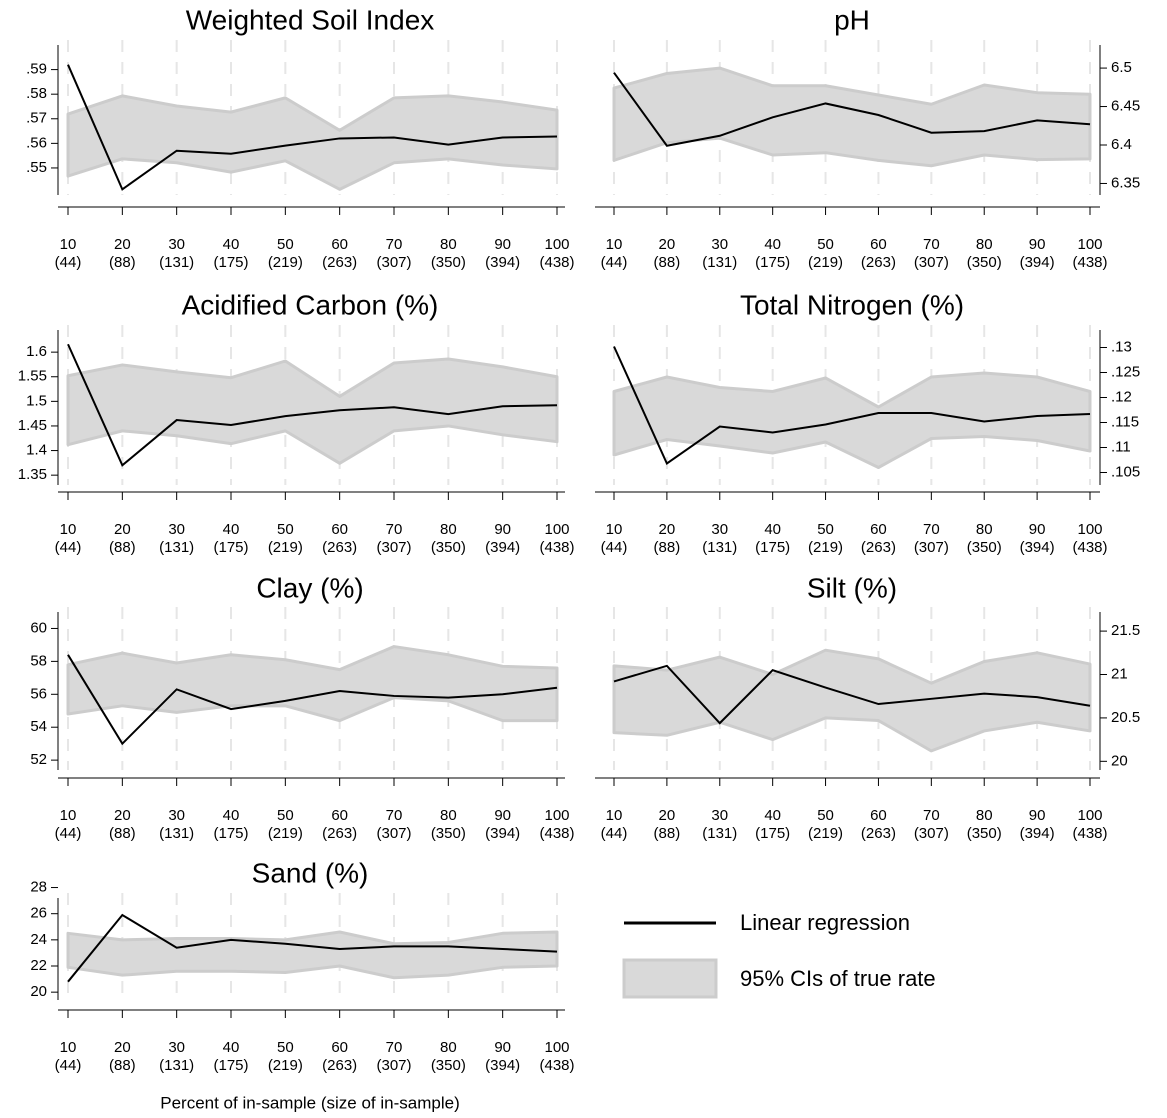  Describe the element at coordinates (852, 694) in the screenshot. I see `regression-line` at that location.